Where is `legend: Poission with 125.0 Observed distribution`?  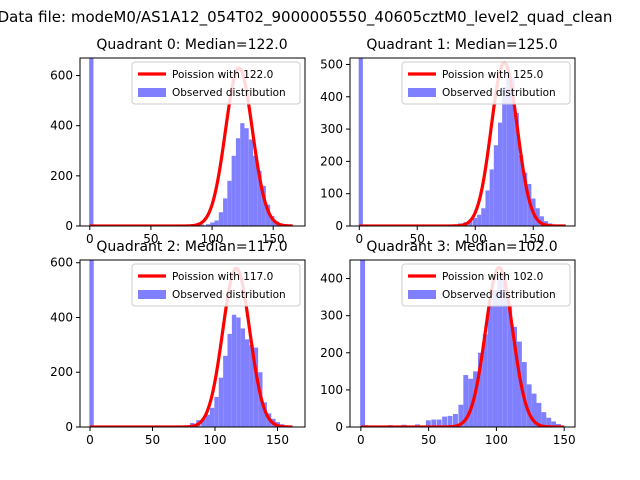
legend: Poission with 125.0 Observed distribution is located at coordinates (486, 83).